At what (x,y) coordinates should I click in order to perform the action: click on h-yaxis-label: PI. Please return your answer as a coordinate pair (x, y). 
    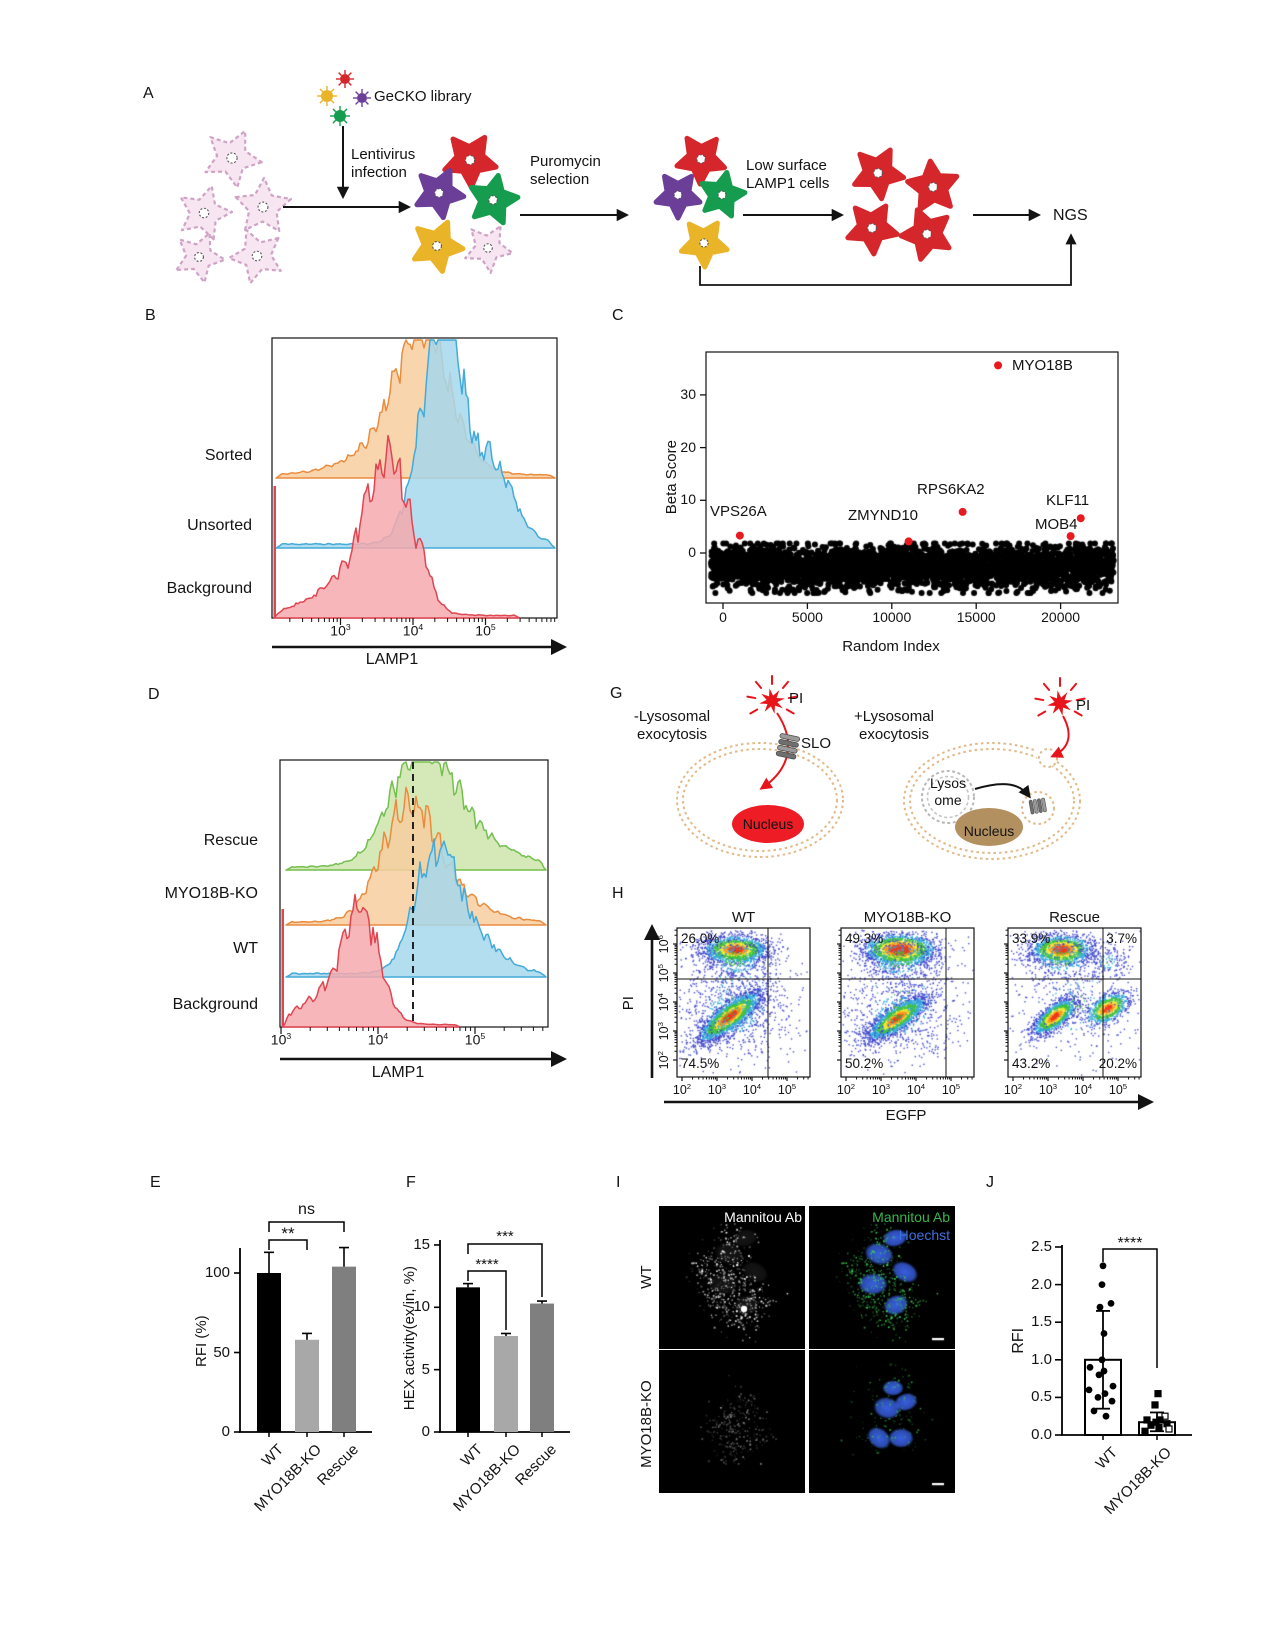
    Looking at the image, I should click on (628, 1003).